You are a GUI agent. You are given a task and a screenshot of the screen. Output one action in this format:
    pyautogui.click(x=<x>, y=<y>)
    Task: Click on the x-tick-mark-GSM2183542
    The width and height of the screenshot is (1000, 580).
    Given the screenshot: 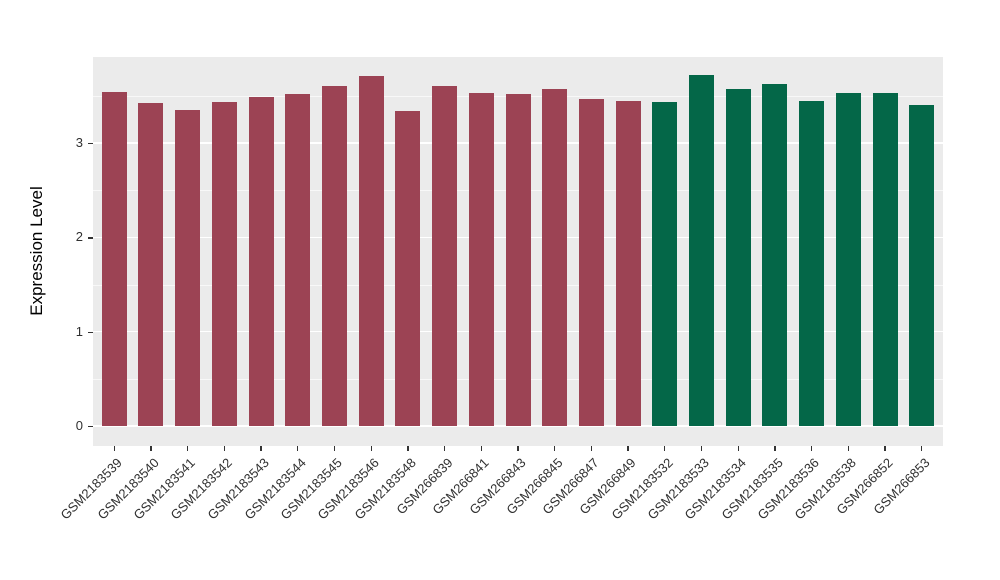 What is the action you would take?
    pyautogui.click(x=224, y=448)
    